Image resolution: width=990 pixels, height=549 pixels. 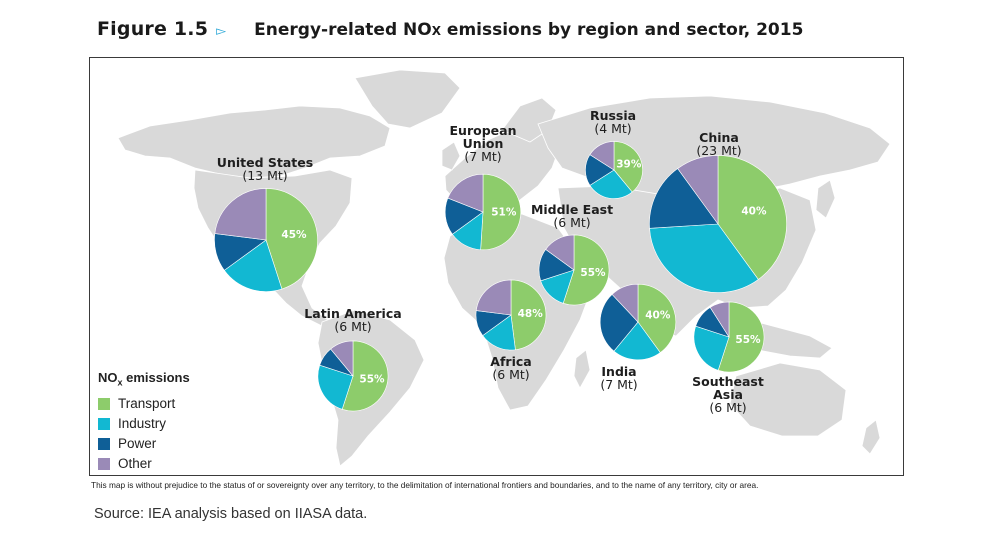 I want to click on pie-slice-russia-transport, so click(x=628, y=167).